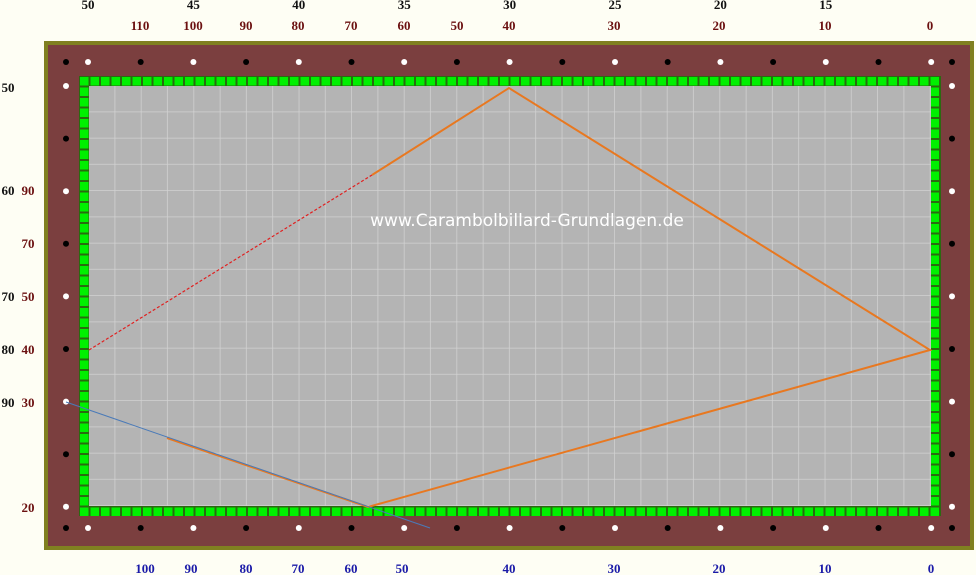  Describe the element at coordinates (616, 6) in the screenshot. I see `scale-label: 25` at that location.